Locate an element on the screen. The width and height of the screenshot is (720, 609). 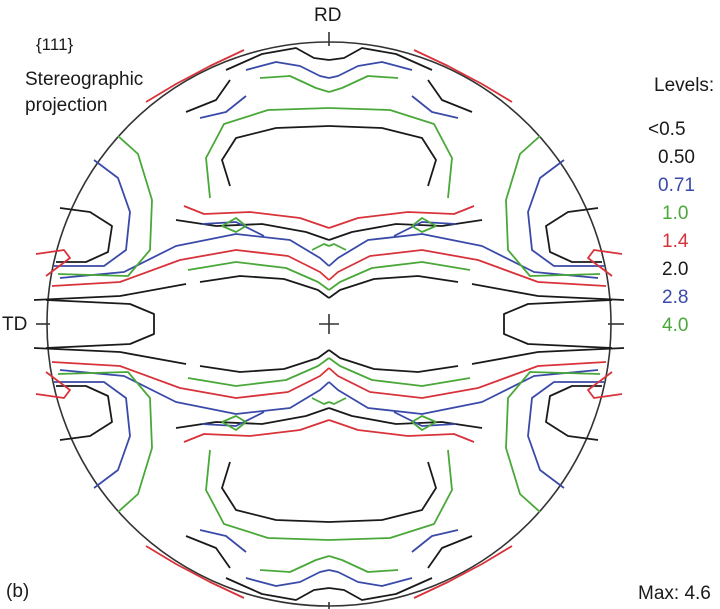
max-label: Max: 4.6 is located at coordinates (674, 593).